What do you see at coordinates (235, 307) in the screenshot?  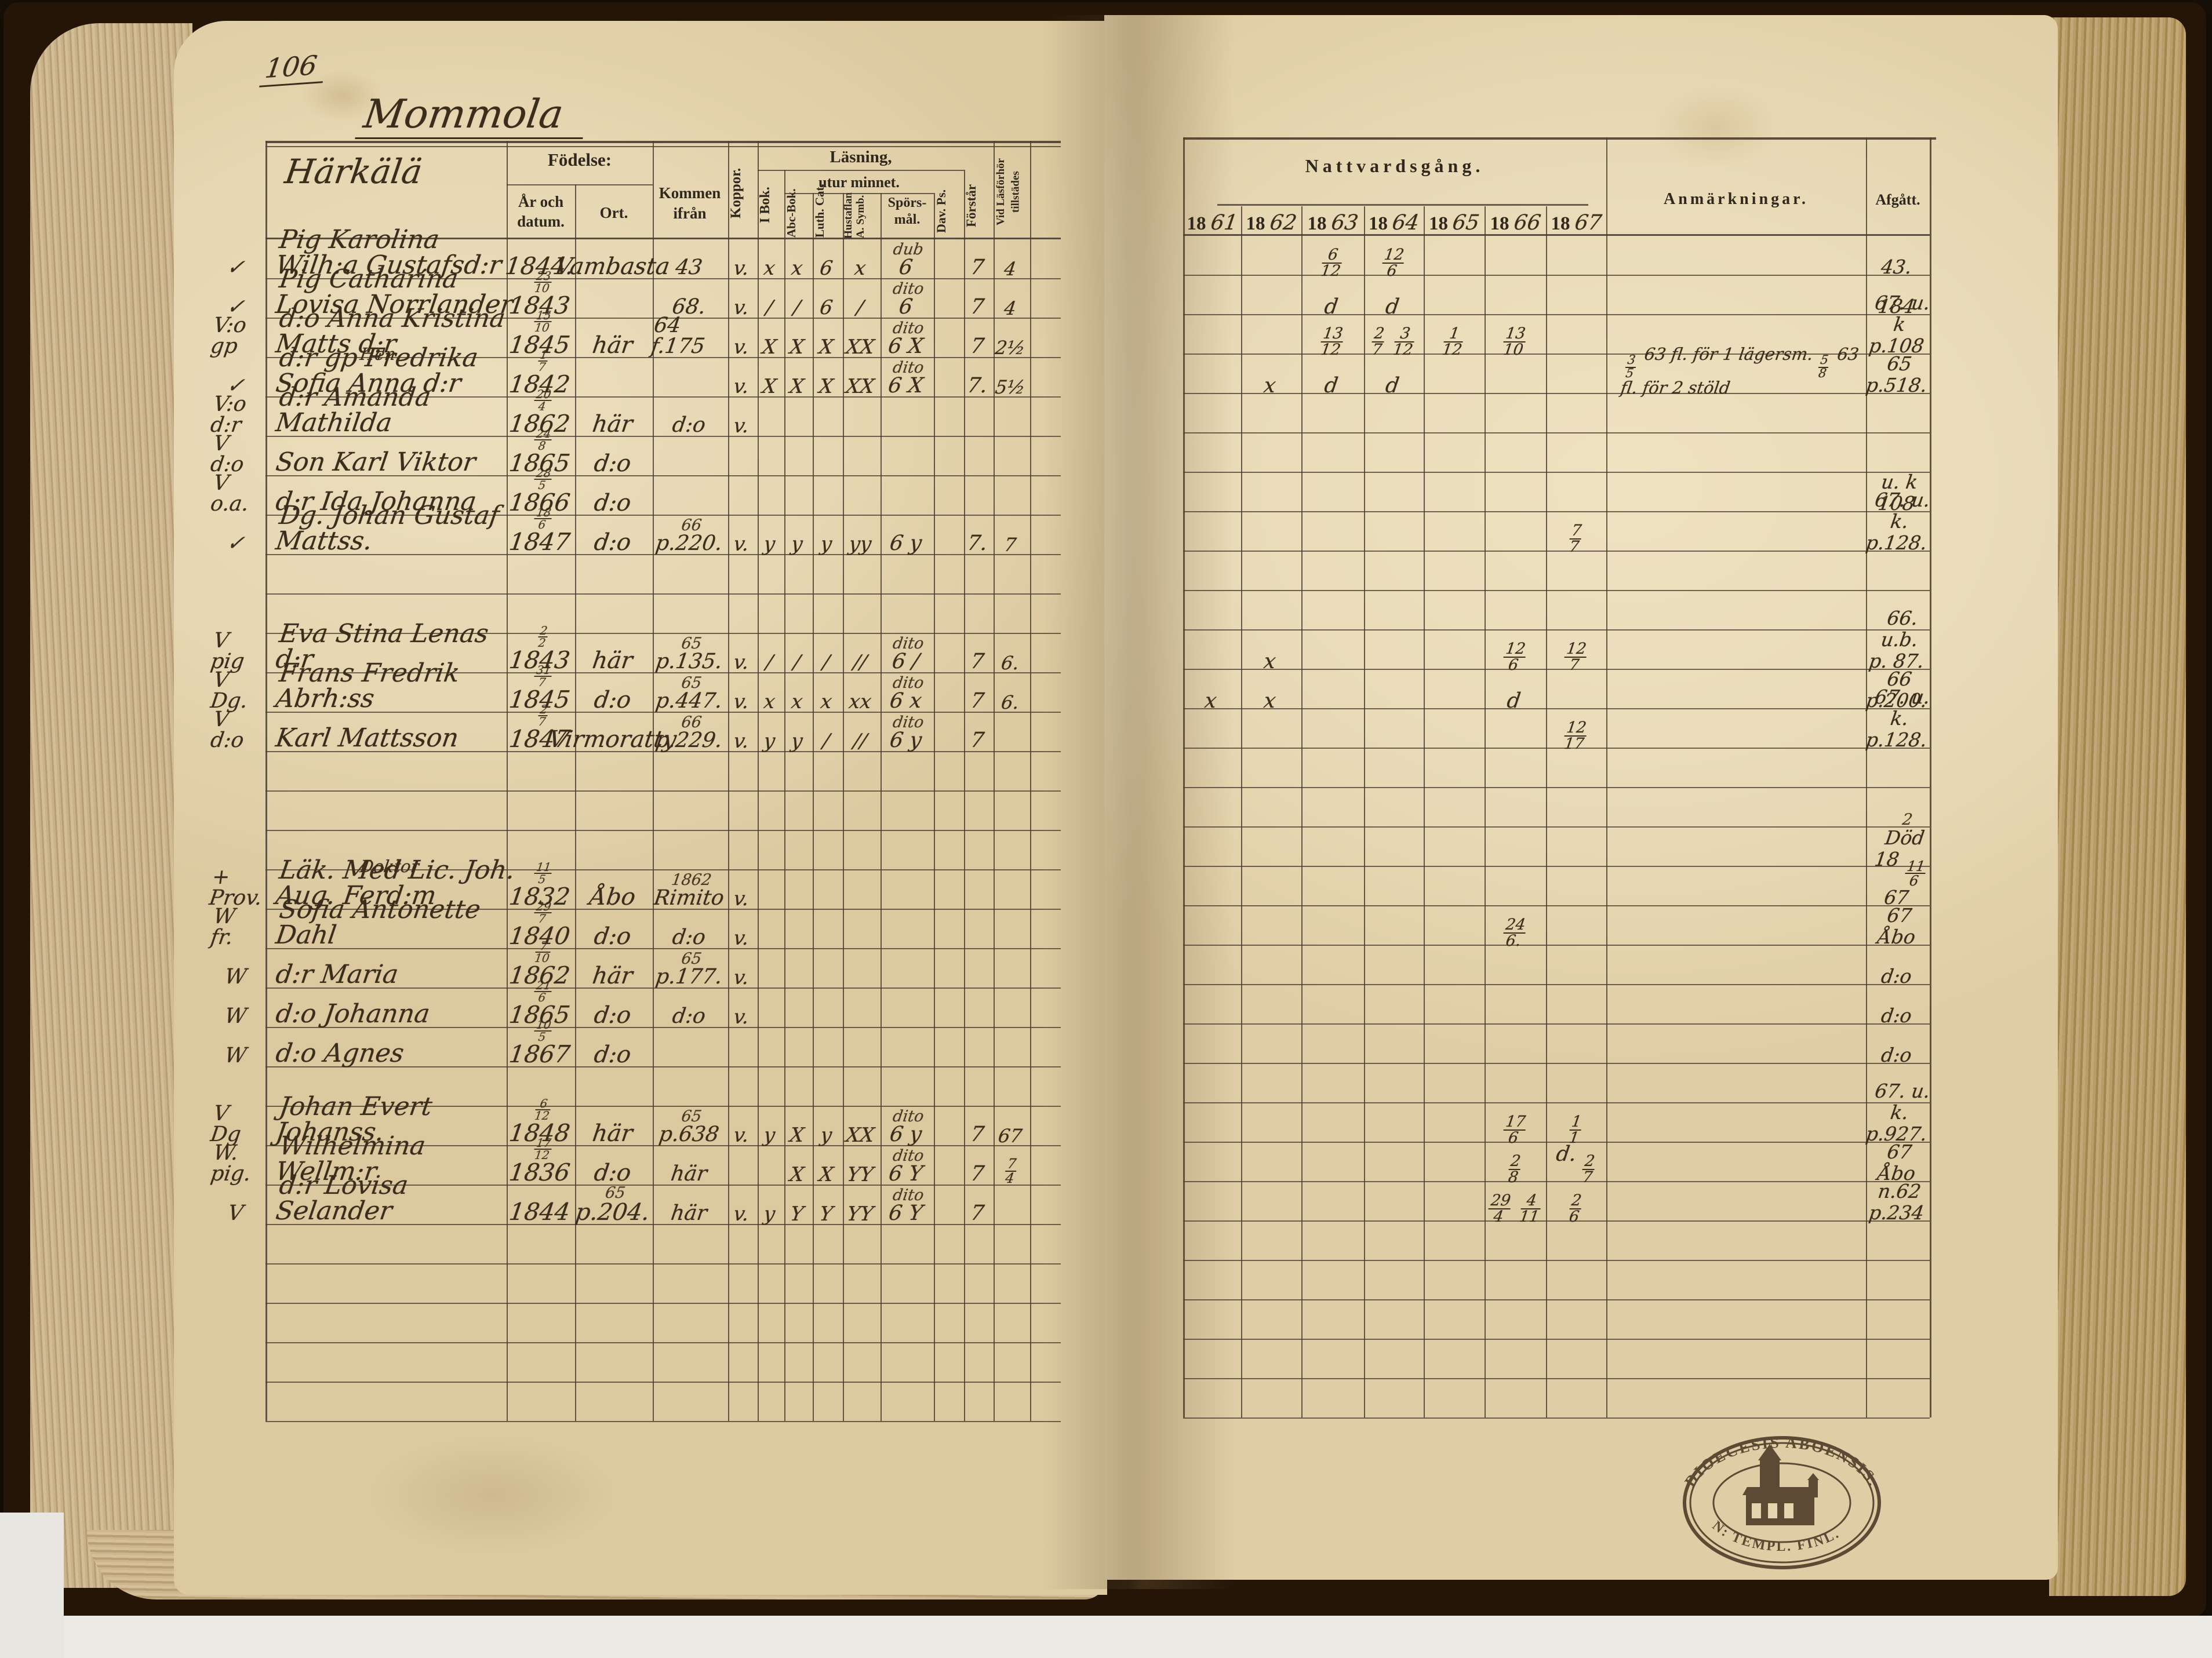 I see `row-mark: ✓` at bounding box center [235, 307].